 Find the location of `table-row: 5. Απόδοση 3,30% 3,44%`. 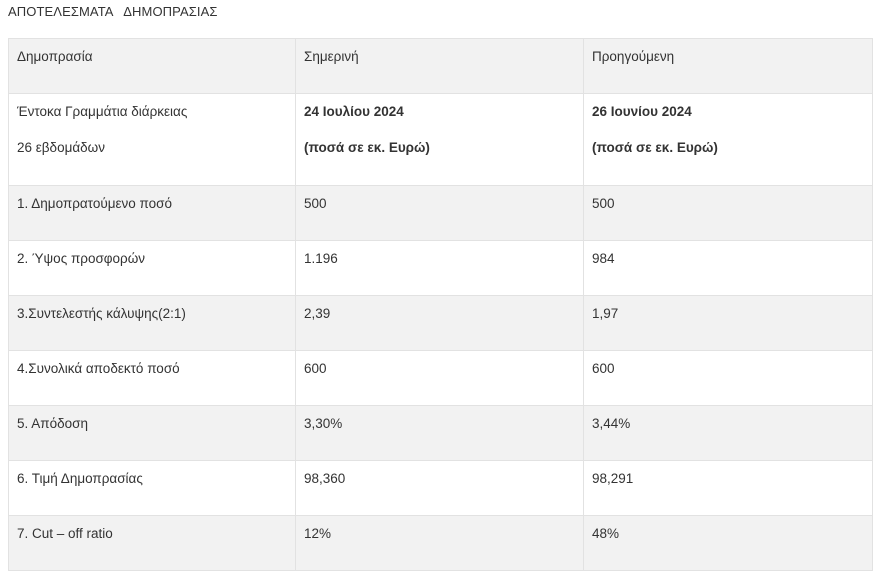

table-row: 5. Απόδοση 3,30% 3,44% is located at coordinates (440, 433).